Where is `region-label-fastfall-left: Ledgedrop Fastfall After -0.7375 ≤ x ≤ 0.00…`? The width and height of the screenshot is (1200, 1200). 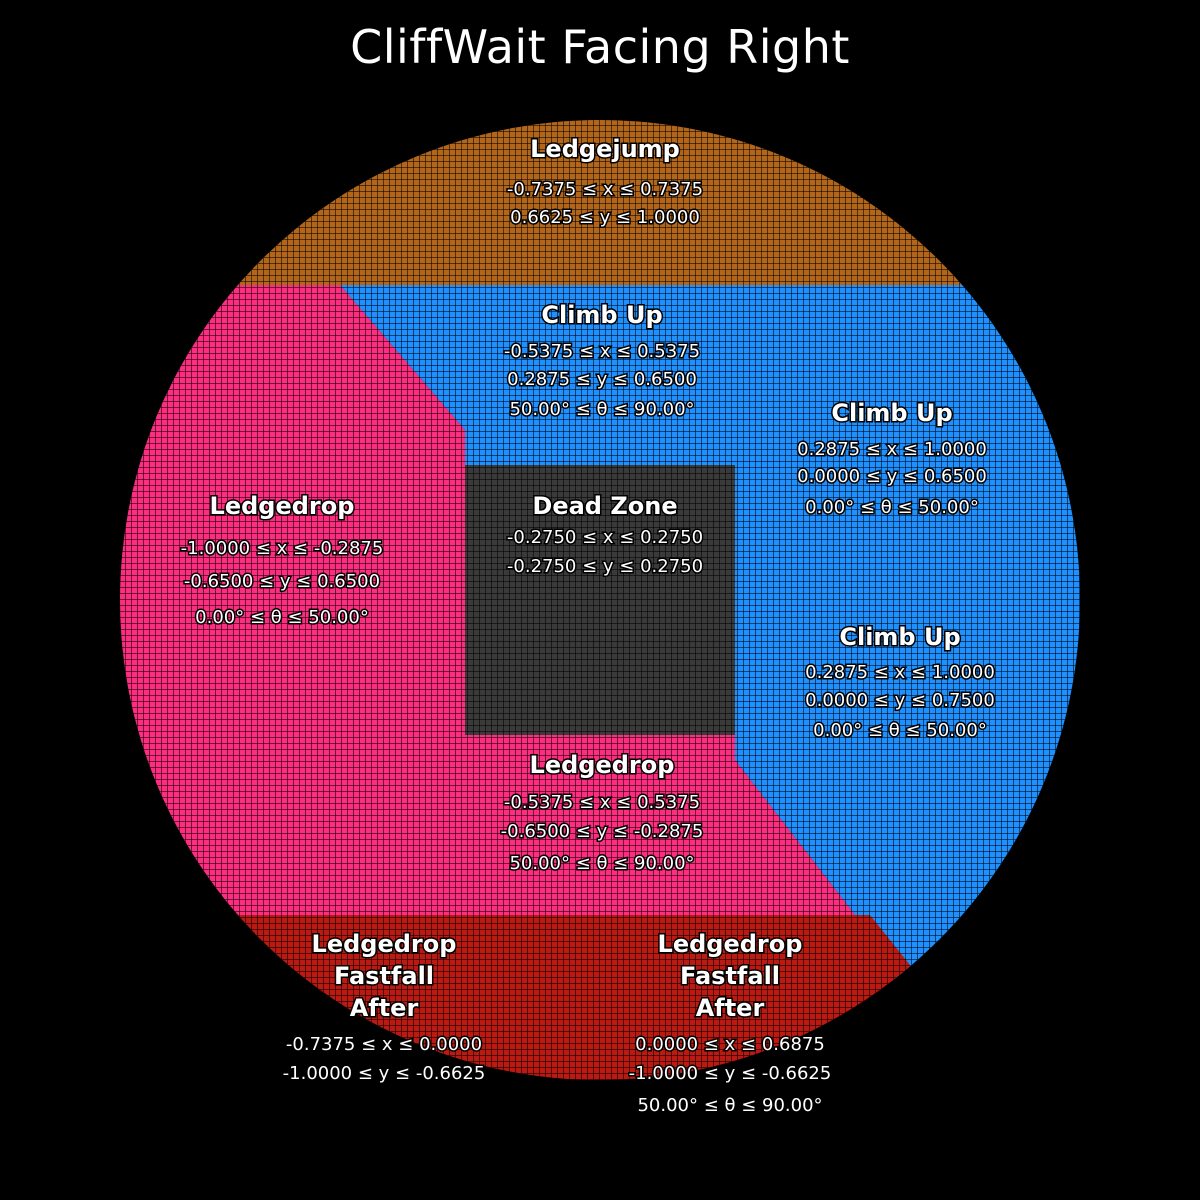
region-label-fastfall-left: Ledgedrop Fastfall After -0.7375 ≤ x ≤ 0.00… is located at coordinates (384, 1007).